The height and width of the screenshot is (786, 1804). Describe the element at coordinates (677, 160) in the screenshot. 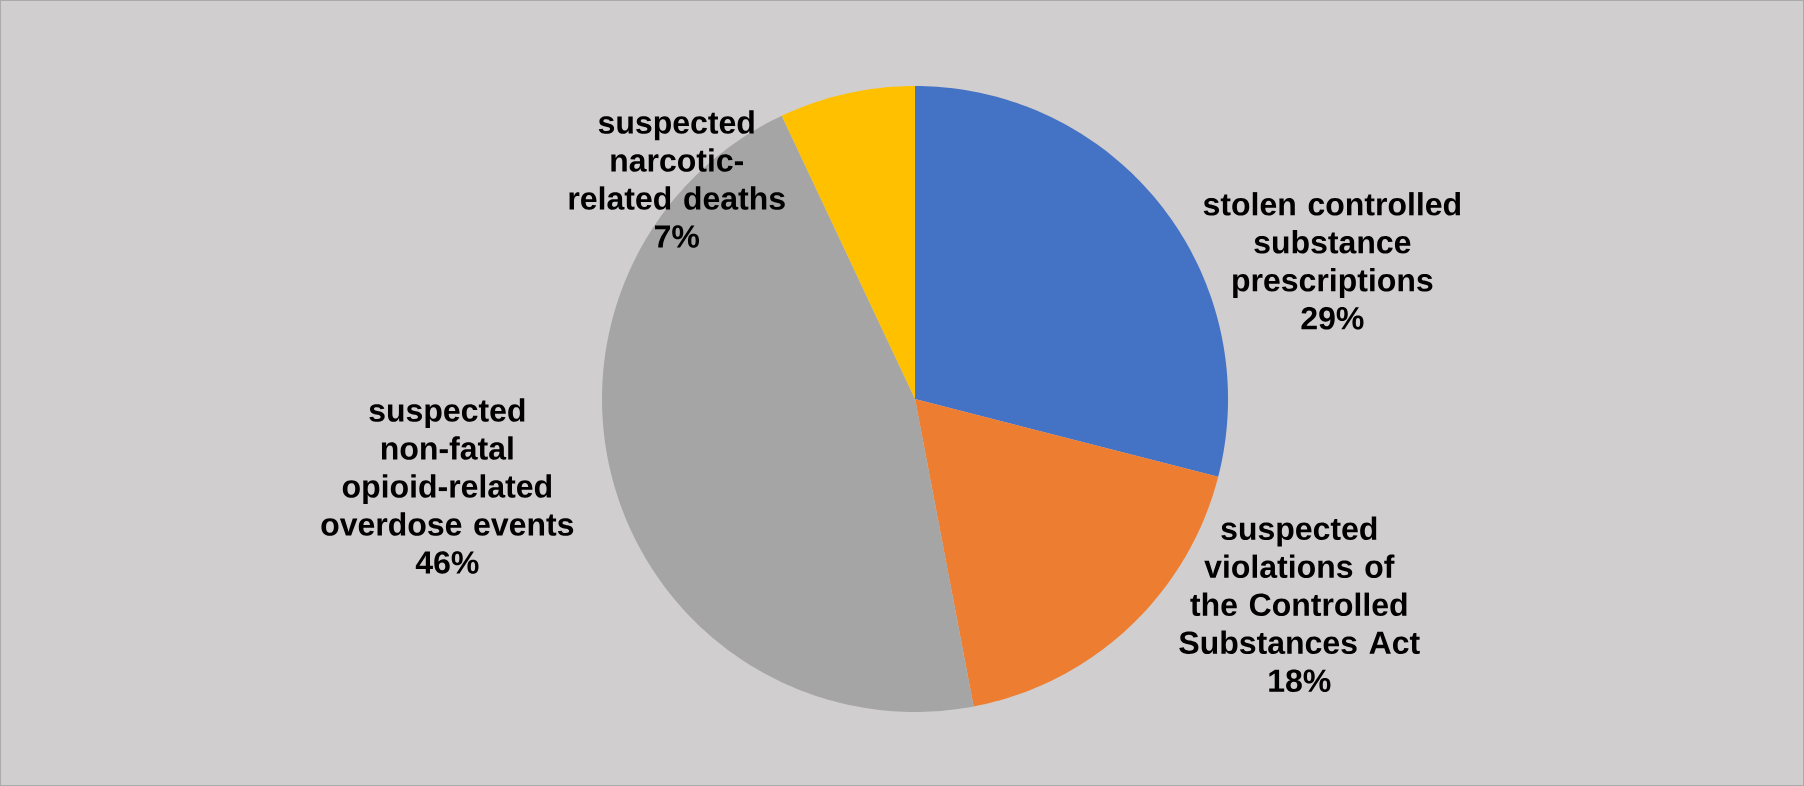

I see `slice-label: suspected narcotic-related deaths` at that location.